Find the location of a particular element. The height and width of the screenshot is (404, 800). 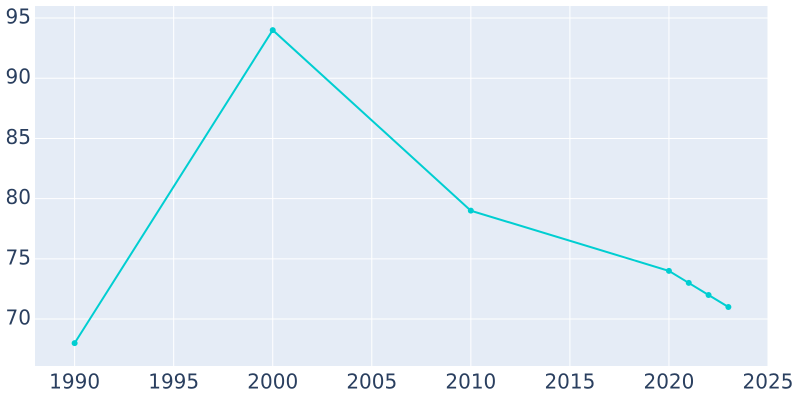

x-tick-label: 2020 is located at coordinates (668, 382).